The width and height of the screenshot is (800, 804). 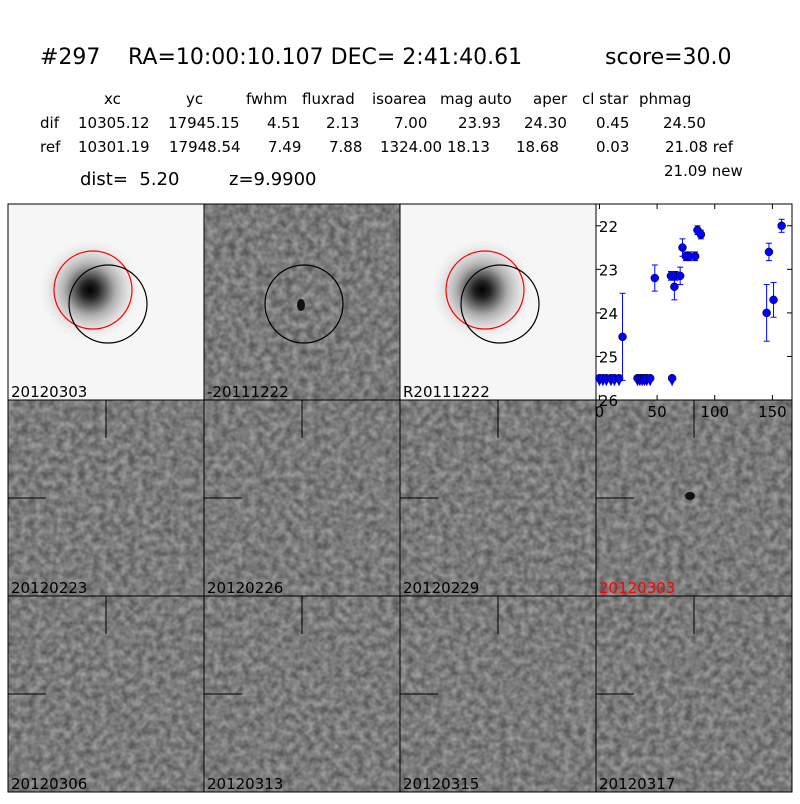 I want to click on x-tick-label: 100, so click(x=714, y=412).